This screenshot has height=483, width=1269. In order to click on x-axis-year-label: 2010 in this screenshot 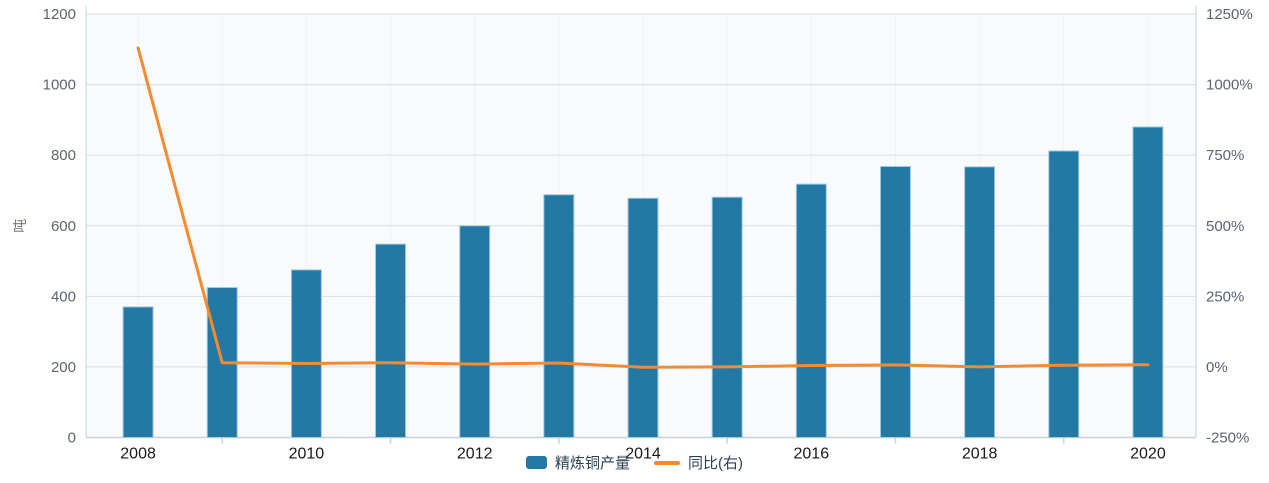, I will do `click(307, 454)`.